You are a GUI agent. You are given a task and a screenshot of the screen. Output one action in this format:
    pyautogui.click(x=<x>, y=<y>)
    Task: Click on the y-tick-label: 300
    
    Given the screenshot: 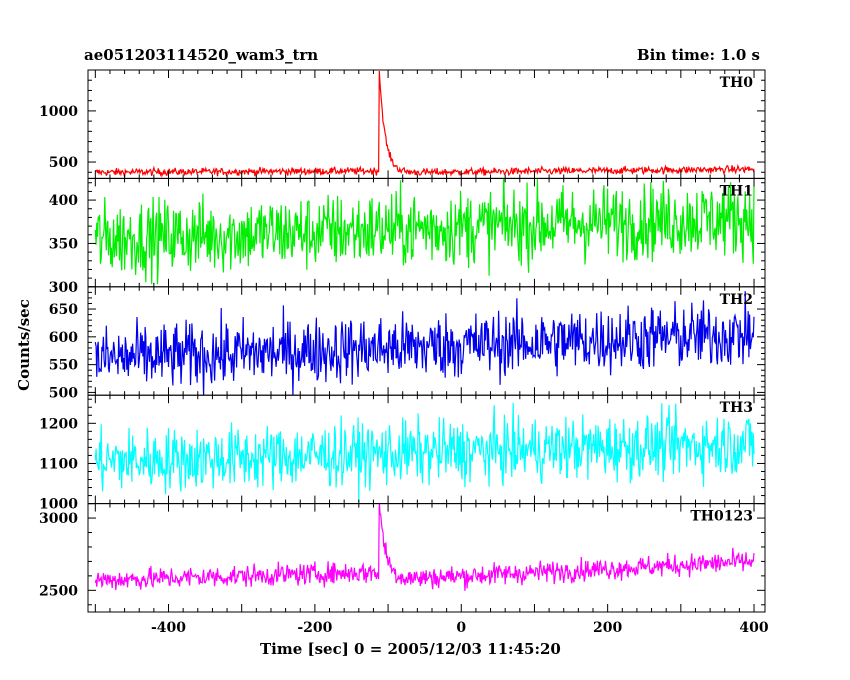 What is the action you would take?
    pyautogui.click(x=63, y=288)
    